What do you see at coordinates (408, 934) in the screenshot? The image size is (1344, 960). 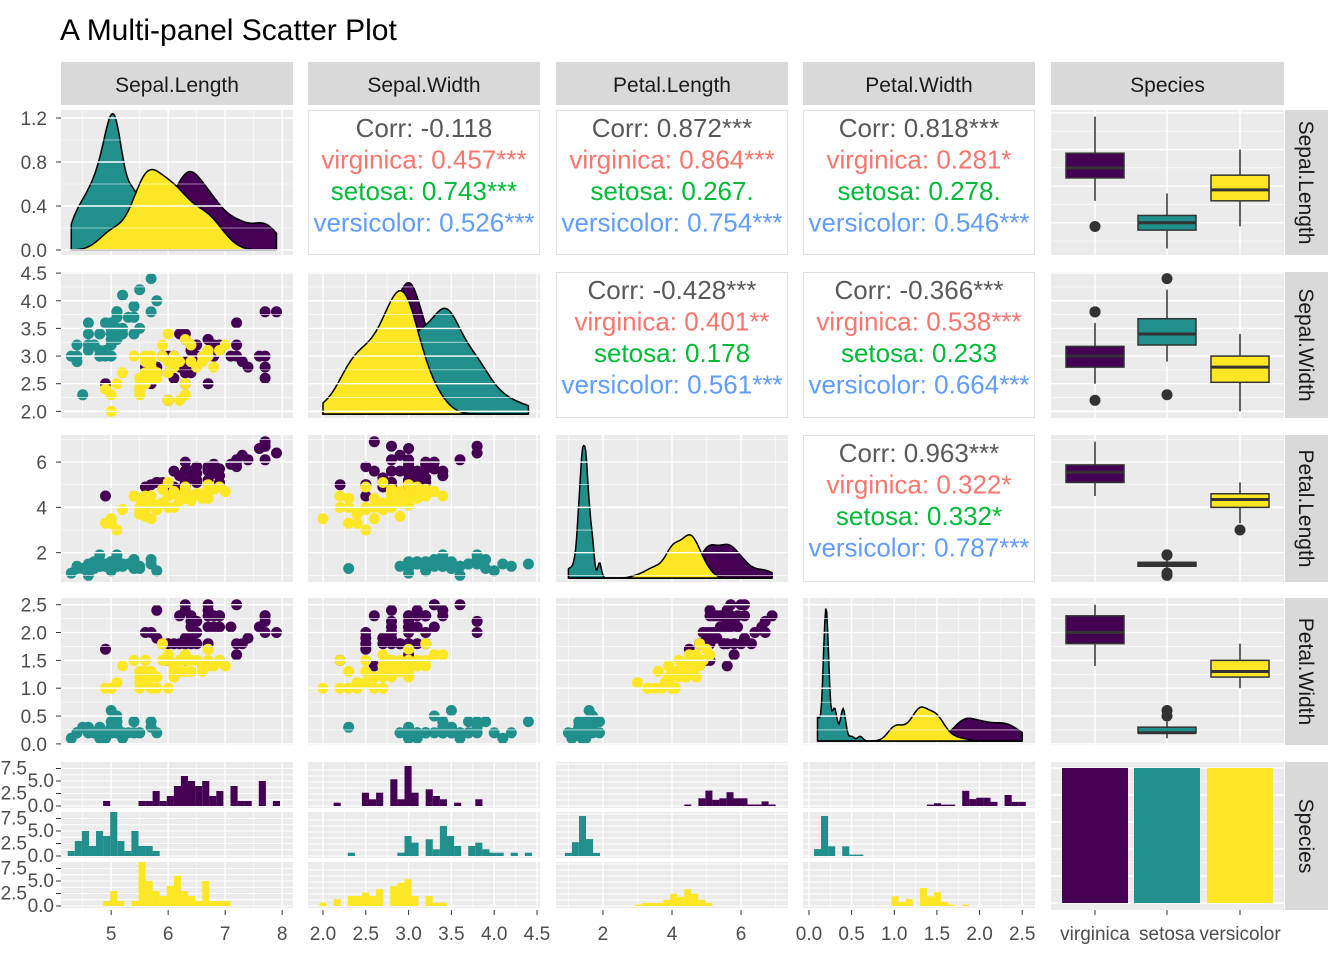 I see `x-tick-label: 3.0` at bounding box center [408, 934].